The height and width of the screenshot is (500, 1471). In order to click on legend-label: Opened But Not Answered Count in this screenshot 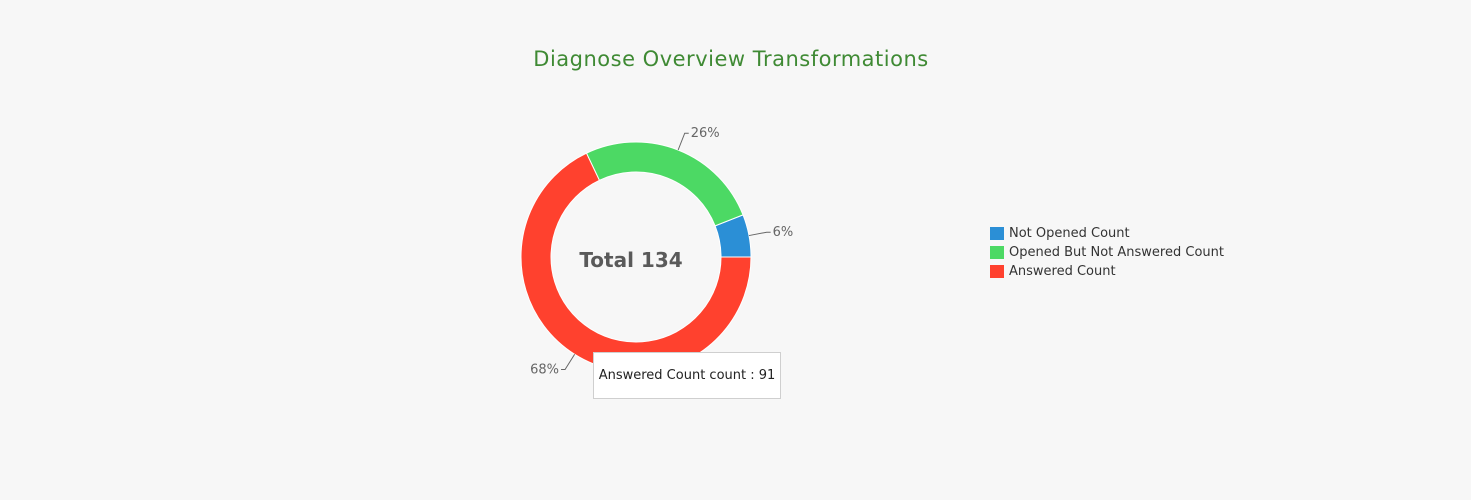, I will do `click(1116, 252)`.